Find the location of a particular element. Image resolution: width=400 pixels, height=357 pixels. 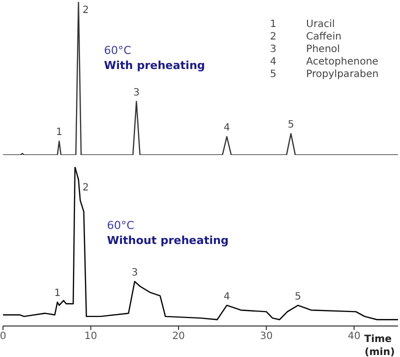

x-tick-label: 20 is located at coordinates (178, 336).